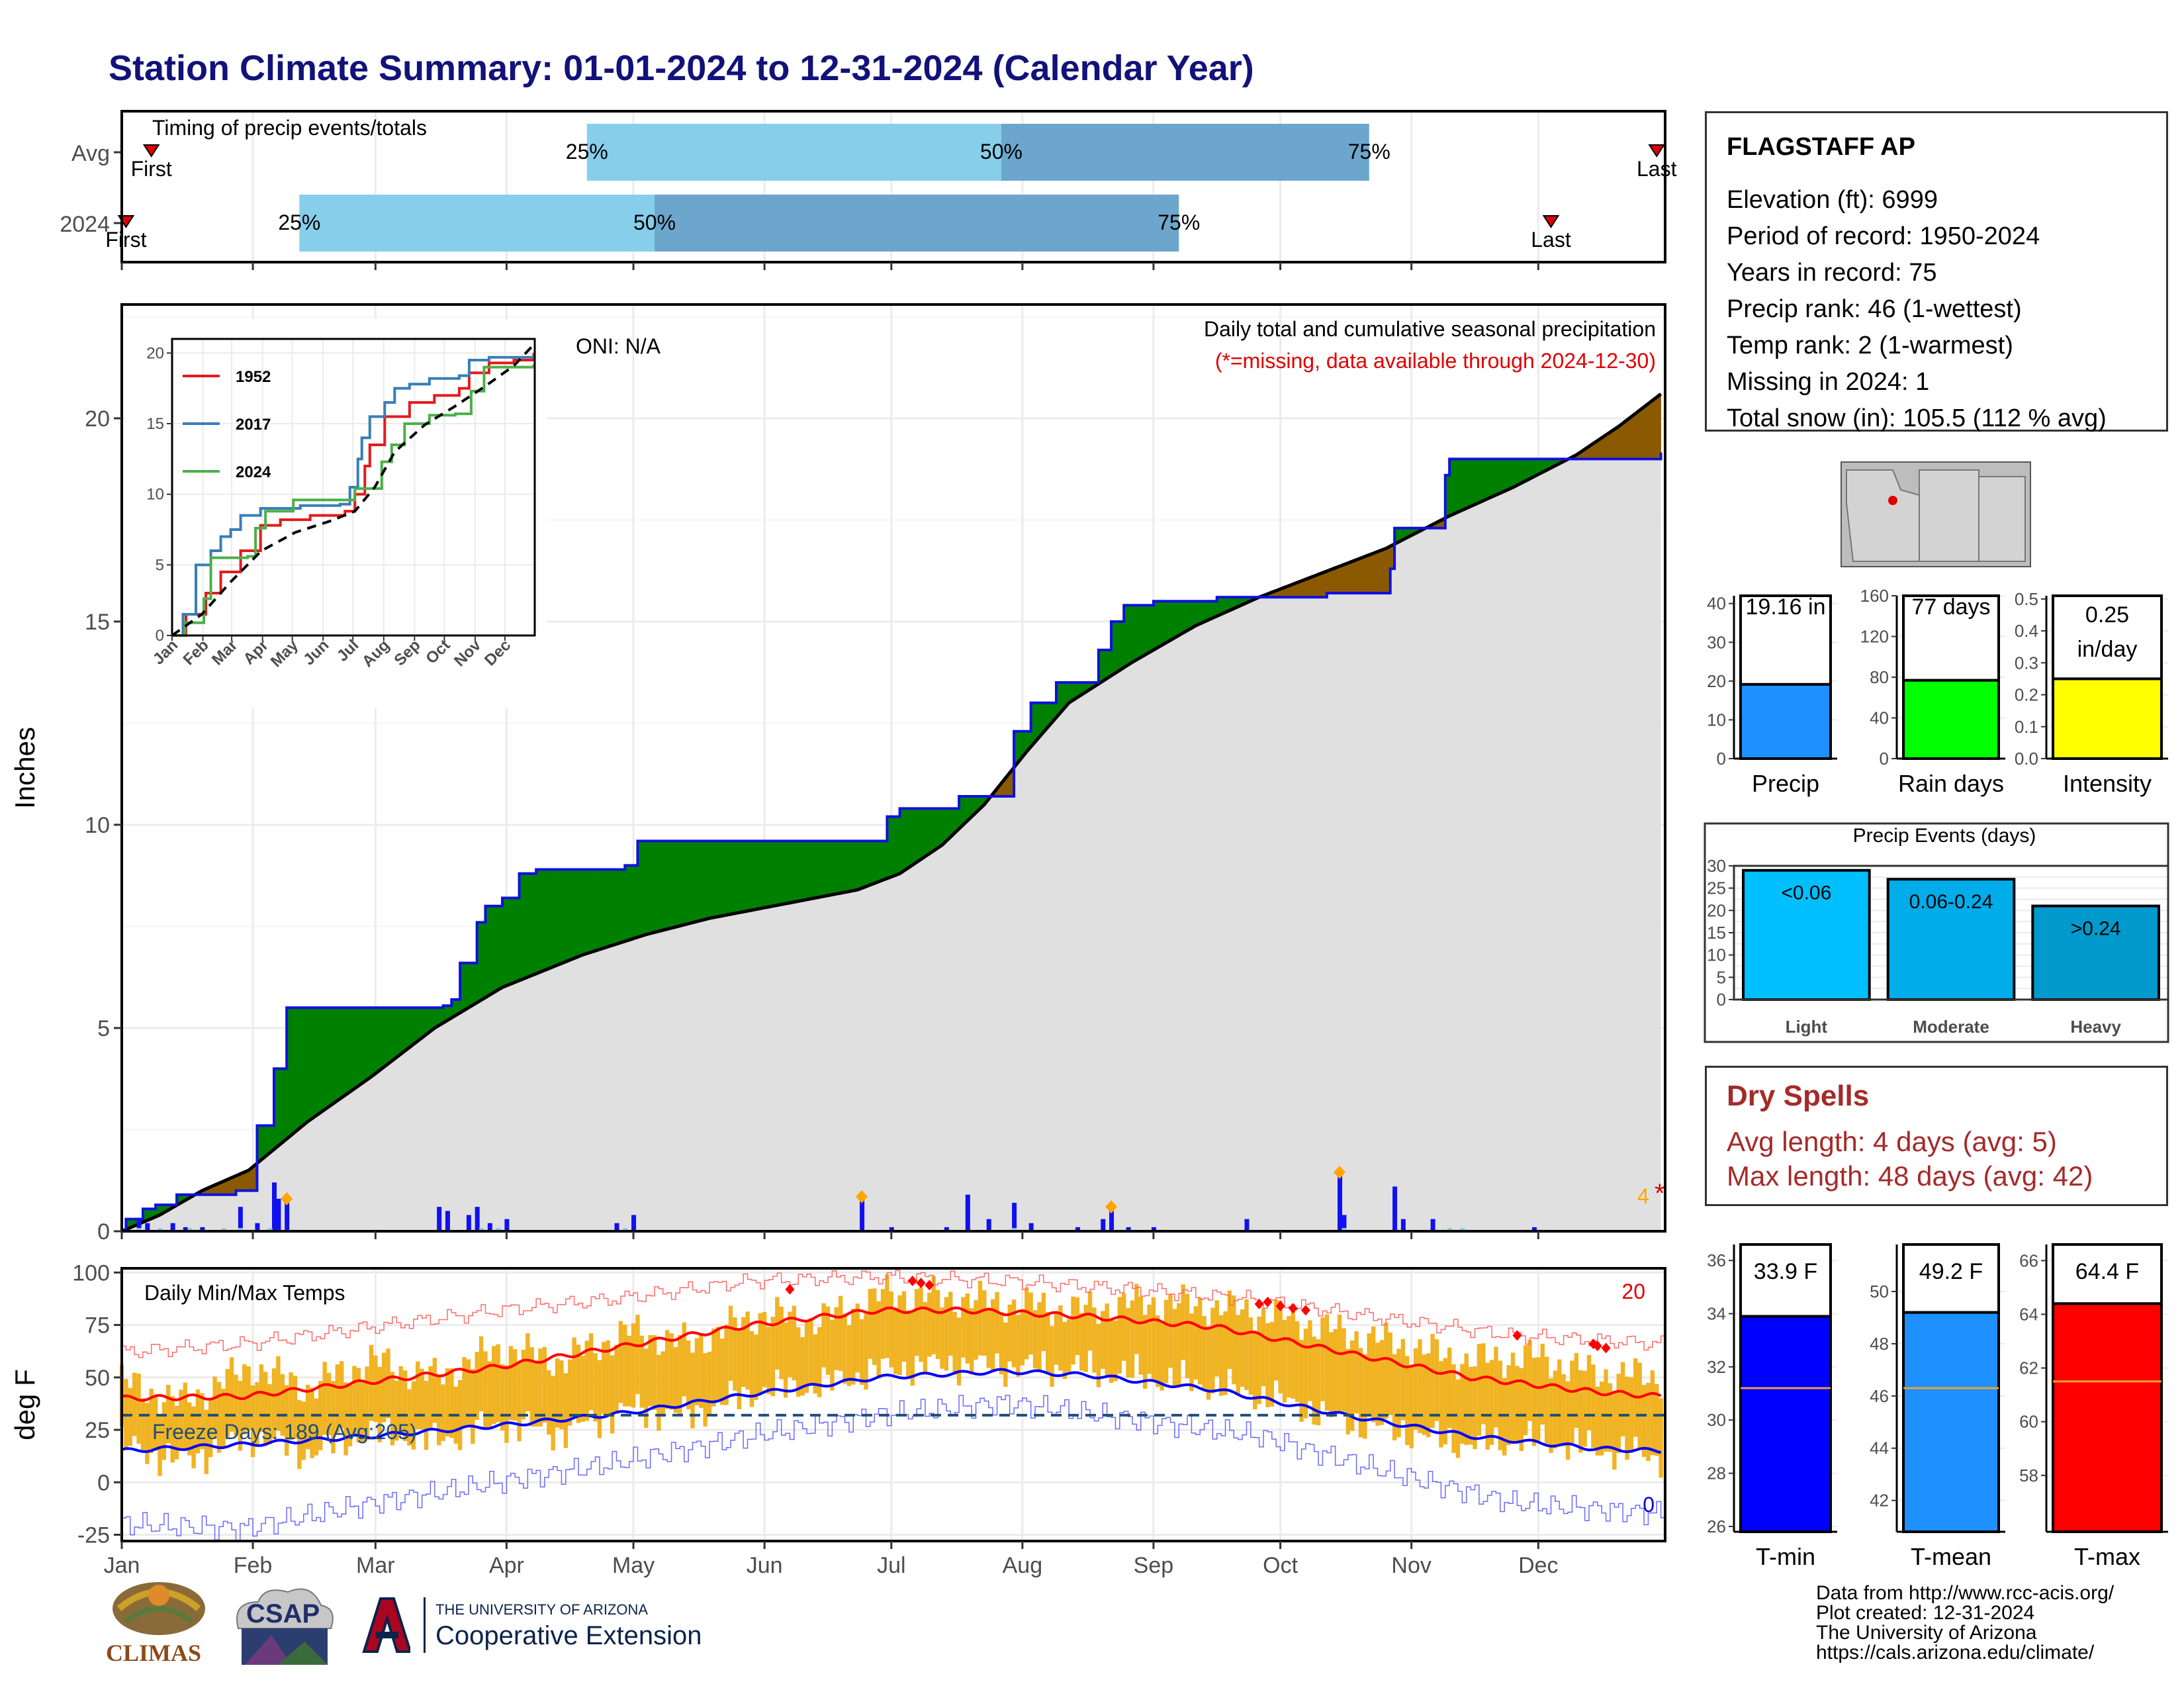 The image size is (2184, 1688). What do you see at coordinates (1870, 345) in the screenshot?
I see `info-temp-rank: Temp rank: 2 (1-warmest)` at bounding box center [1870, 345].